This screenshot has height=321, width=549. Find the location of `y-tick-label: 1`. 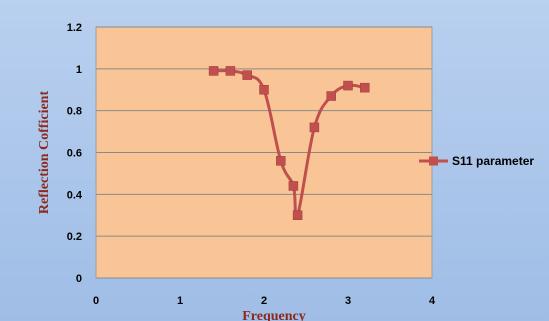

y-tick-label: 1 is located at coordinates (79, 70).